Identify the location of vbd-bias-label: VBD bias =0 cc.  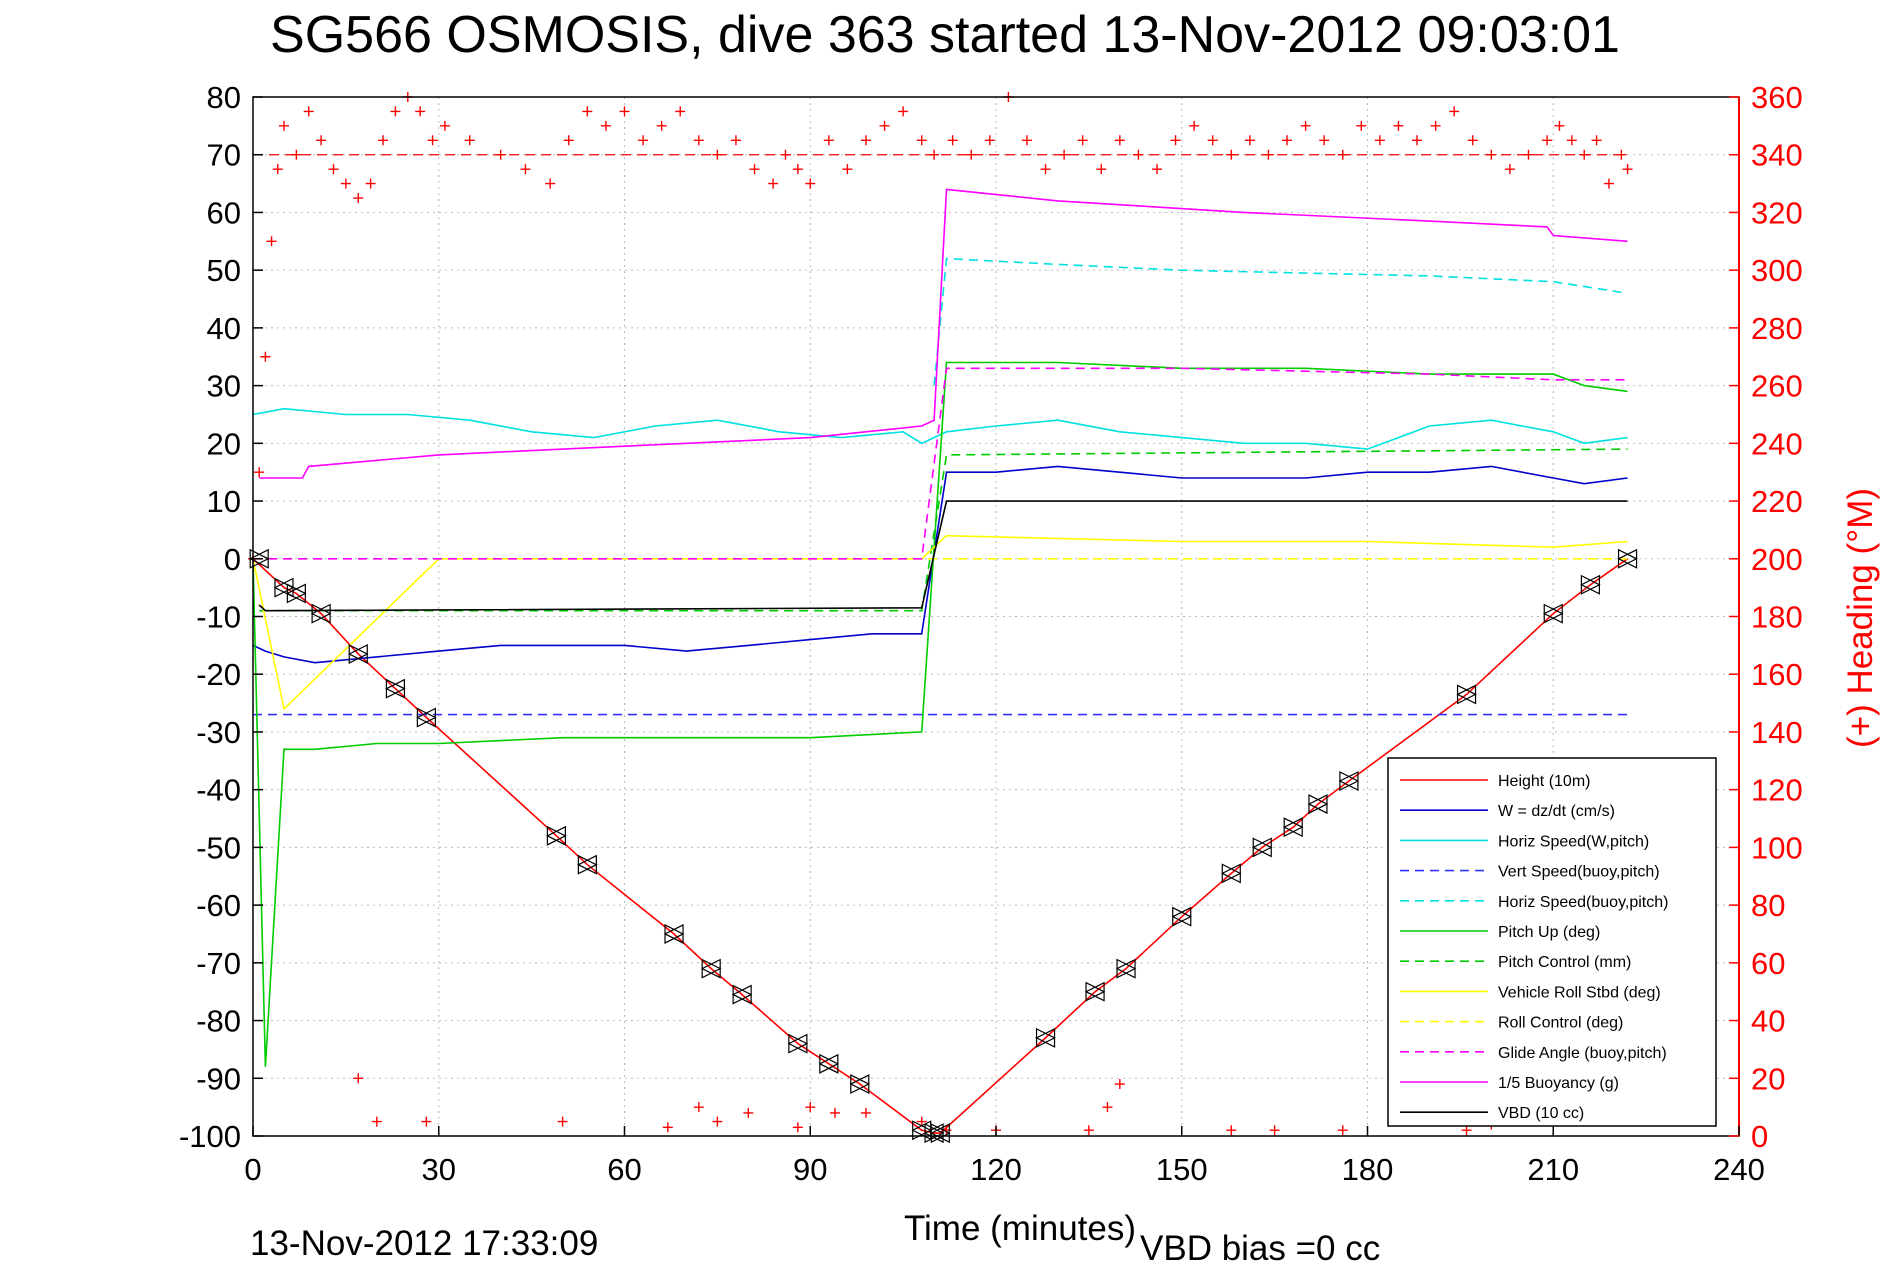
(1260, 1245).